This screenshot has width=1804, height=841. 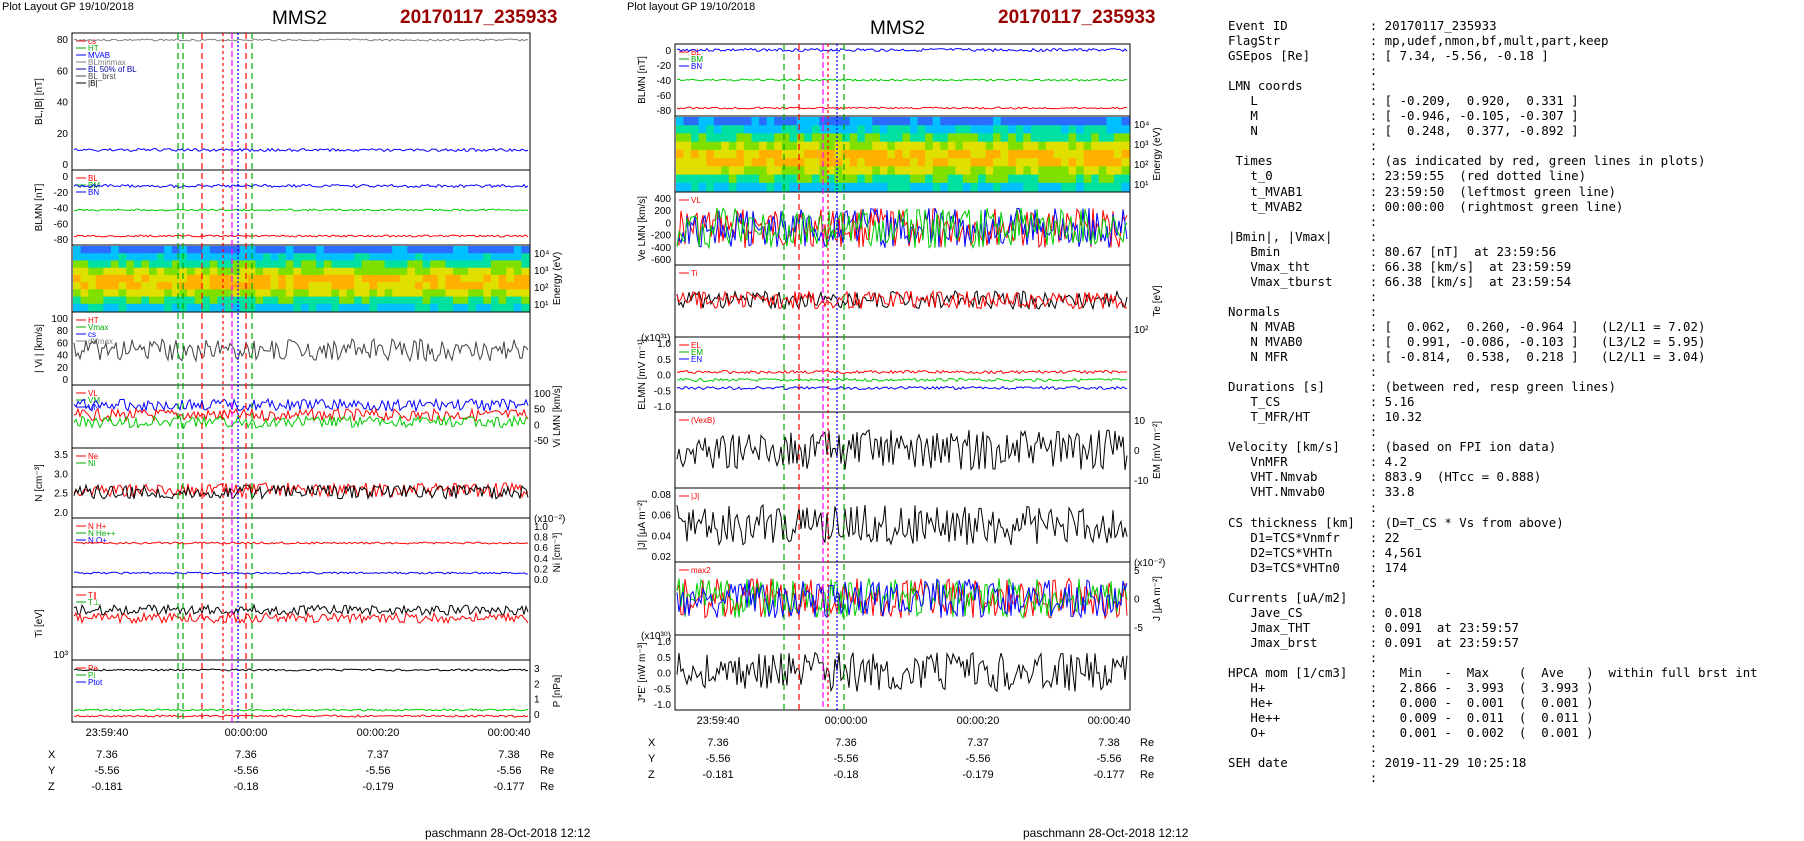 I want to click on summary-line: T_MFR/HT : 10.32, so click(x=1325, y=417).